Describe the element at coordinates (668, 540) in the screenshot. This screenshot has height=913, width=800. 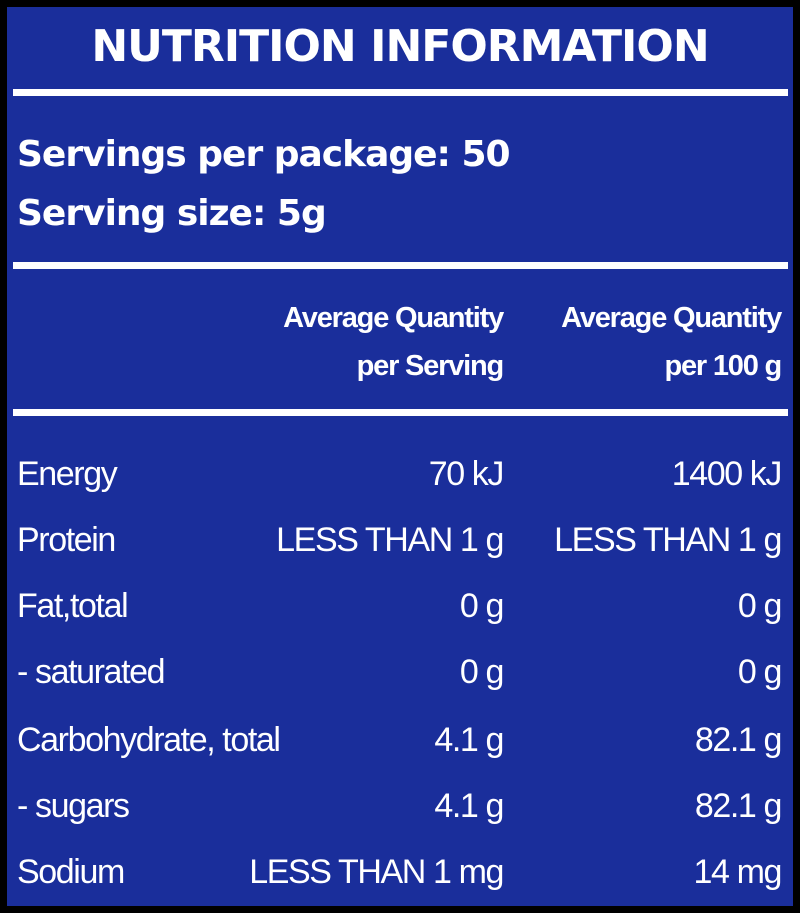
I see `per-100g-value: LESS THAN 1 g` at that location.